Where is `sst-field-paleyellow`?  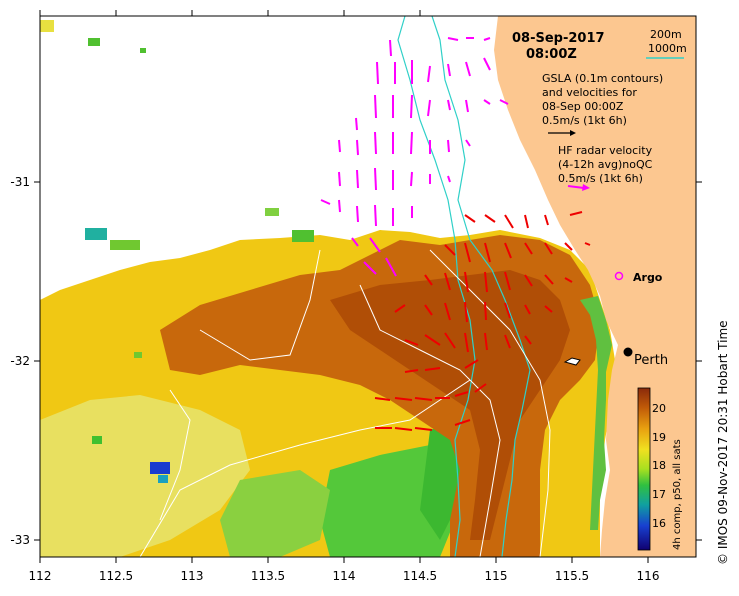
sst-field-paleyellow is located at coordinates (145, 476).